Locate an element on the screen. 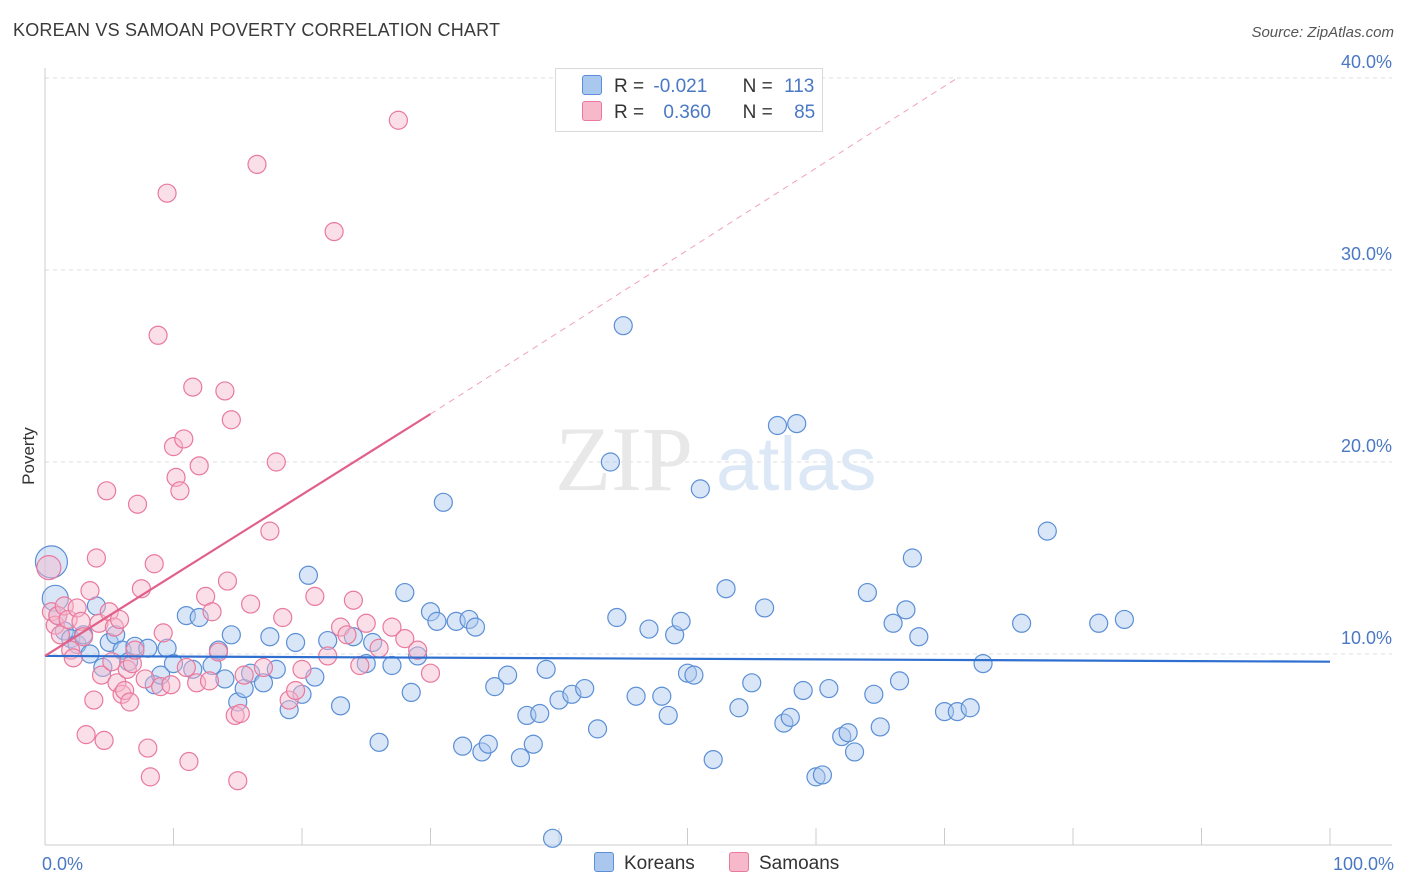 This screenshot has width=1406, height=892. bottom-legend-samoans: Samoans is located at coordinates (784, 863).